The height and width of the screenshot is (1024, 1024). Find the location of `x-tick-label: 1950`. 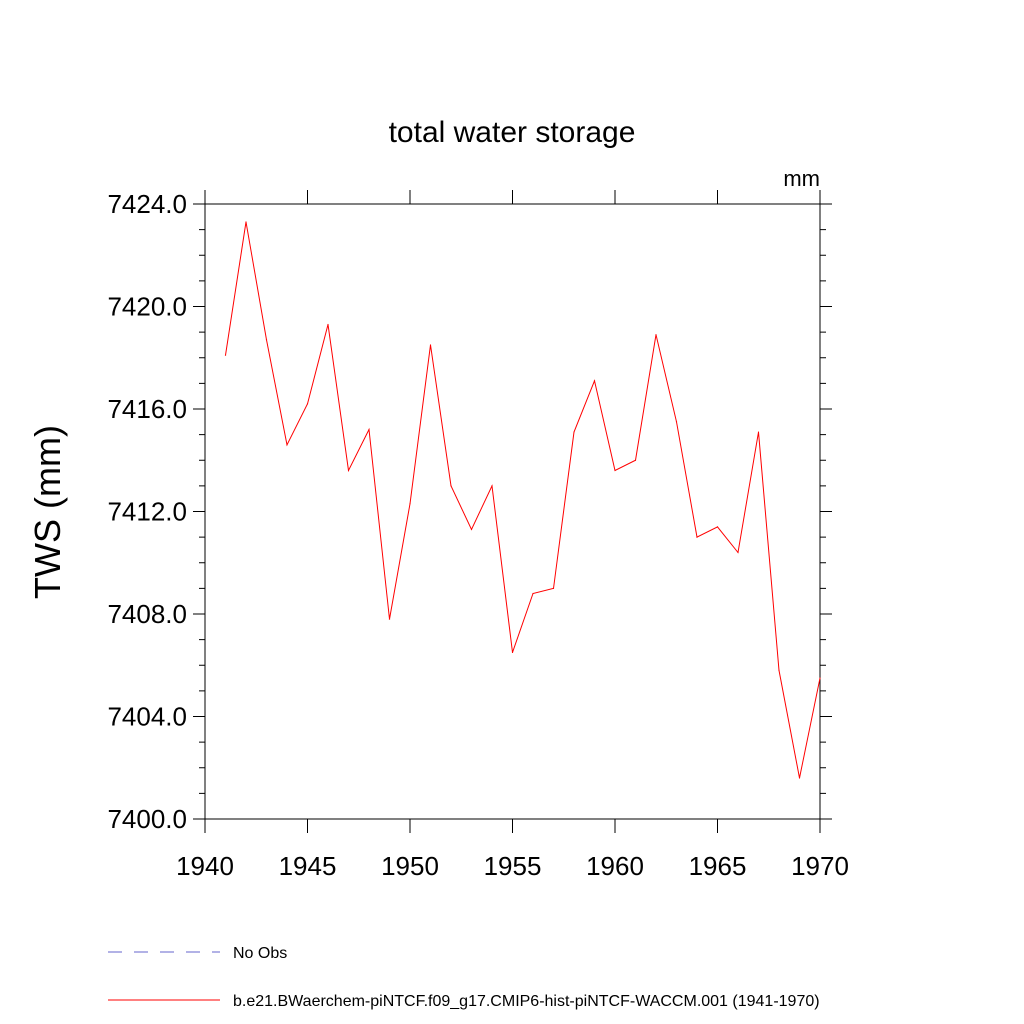

x-tick-label: 1950 is located at coordinates (410, 866).